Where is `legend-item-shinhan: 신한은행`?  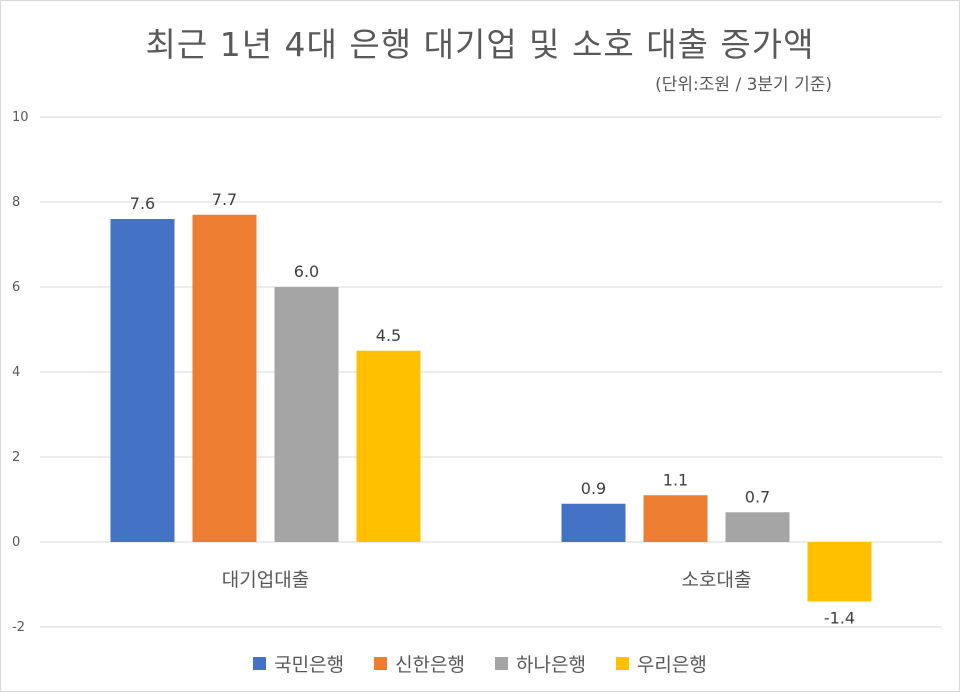
legend-item-shinhan: 신한은행 is located at coordinates (419, 663).